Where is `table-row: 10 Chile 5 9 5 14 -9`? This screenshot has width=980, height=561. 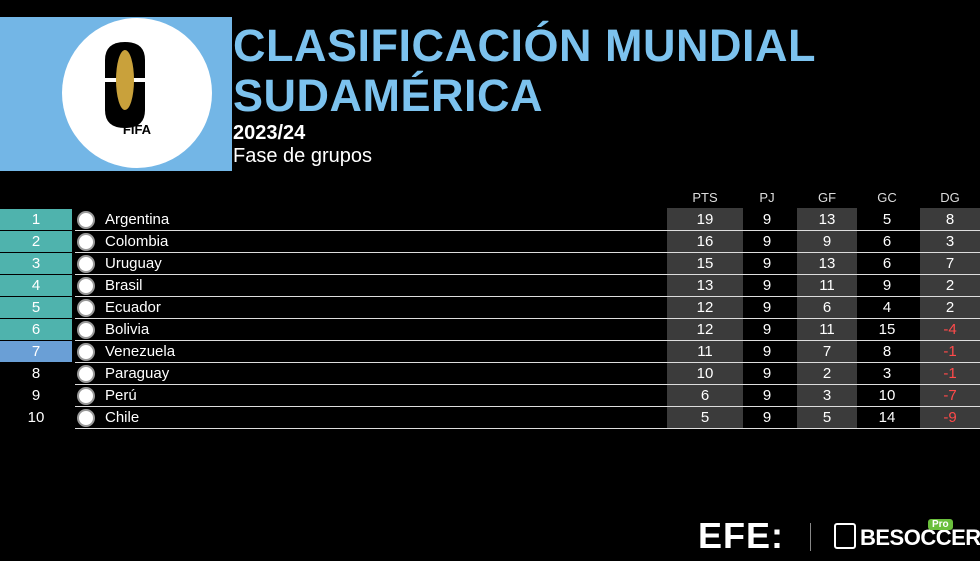
table-row: 10 Chile 5 9 5 14 -9 is located at coordinates (490, 418).